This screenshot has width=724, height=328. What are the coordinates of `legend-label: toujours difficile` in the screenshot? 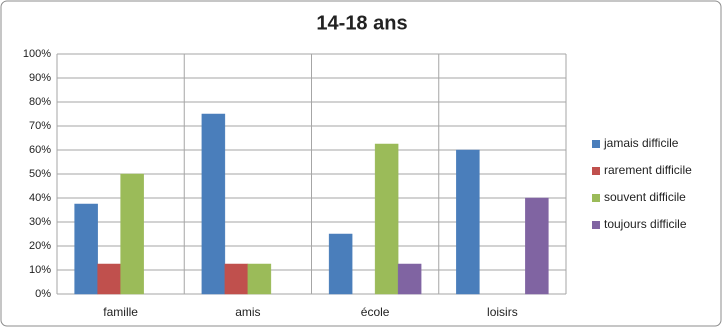 It's located at (645, 224).